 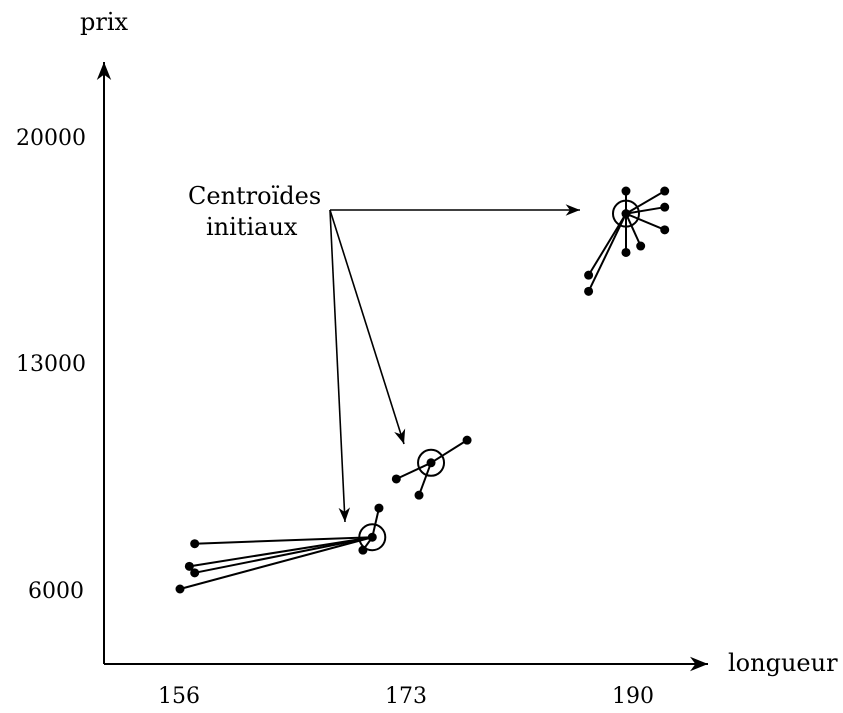 What do you see at coordinates (783, 663) in the screenshot?
I see `x-axis-label: longueur` at bounding box center [783, 663].